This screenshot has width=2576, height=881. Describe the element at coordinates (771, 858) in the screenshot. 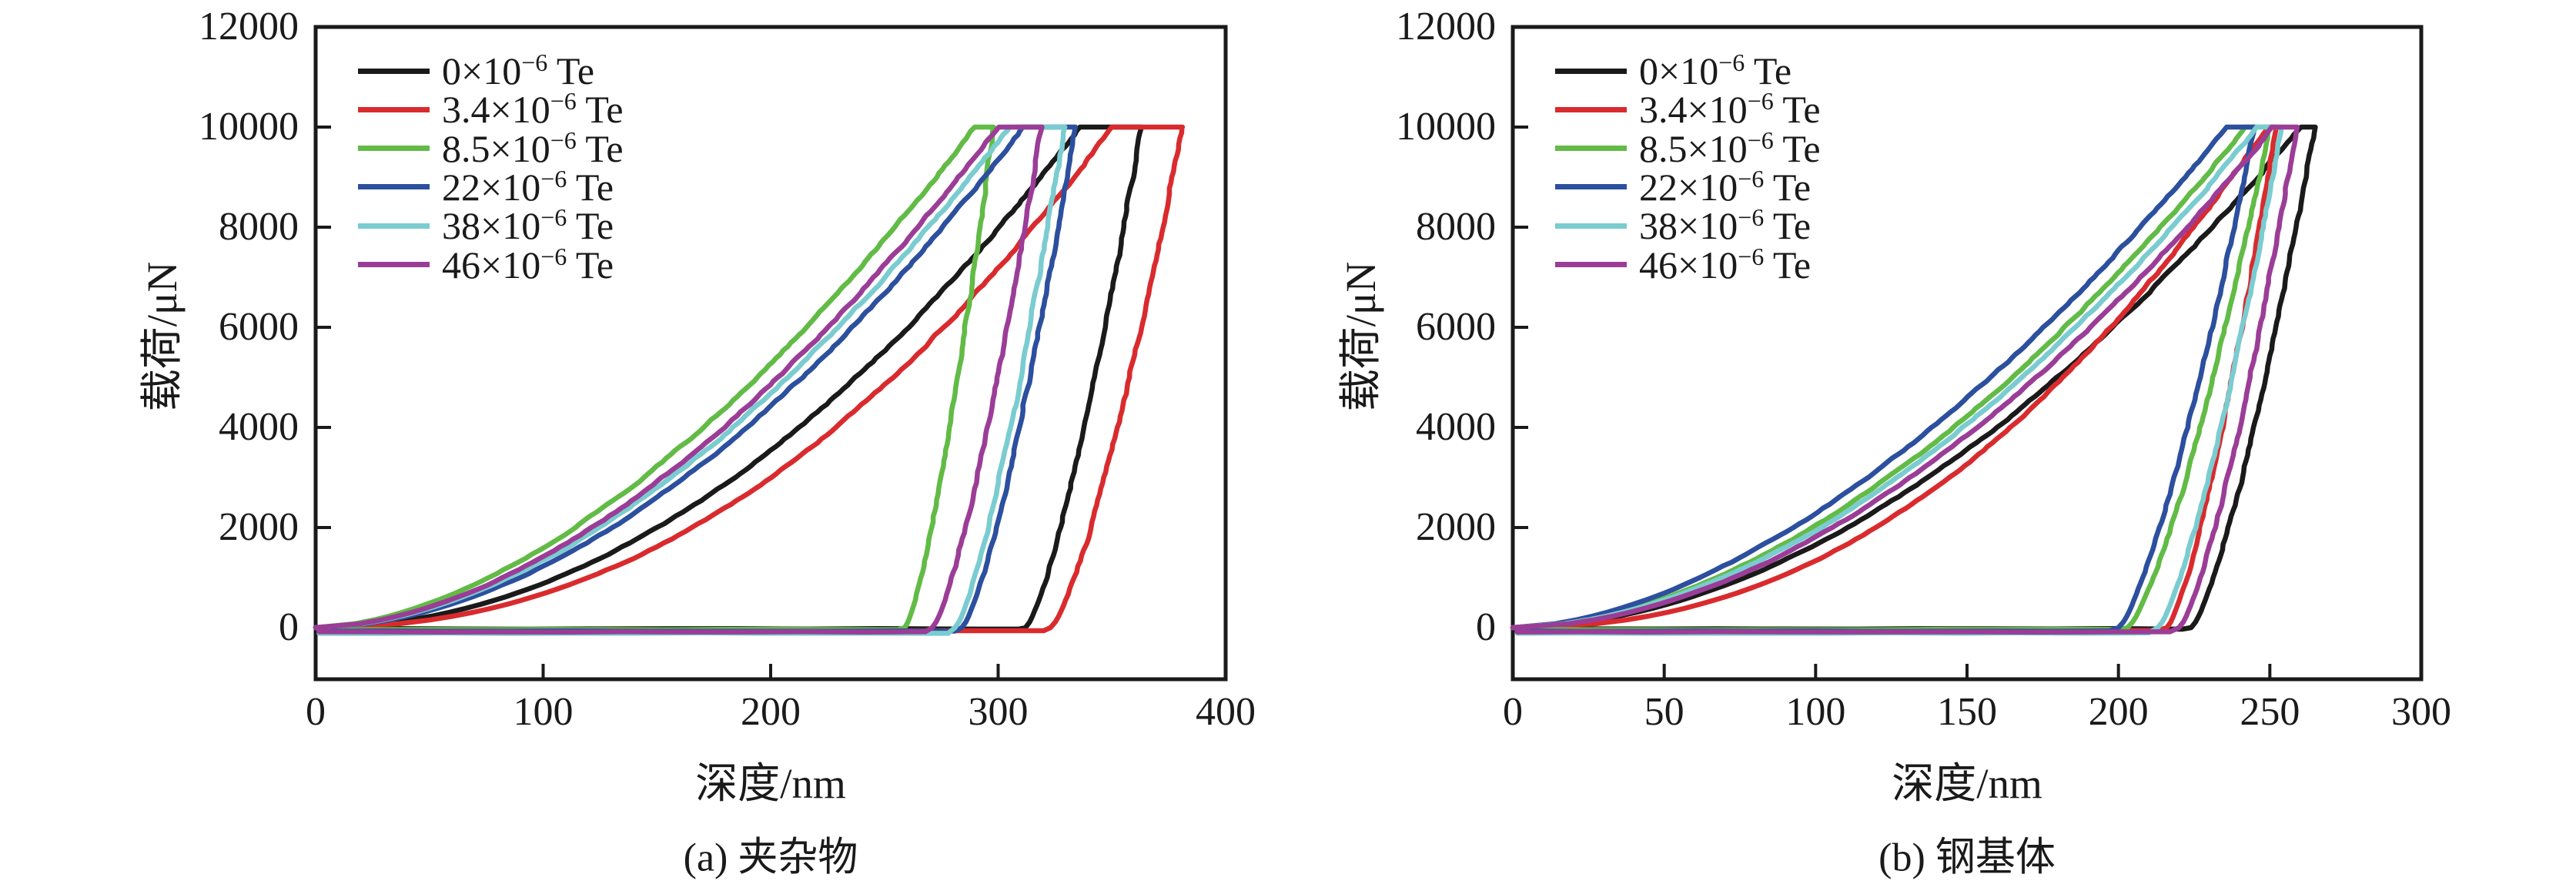

I see `panel-a-caption: (a) 夹杂物` at that location.